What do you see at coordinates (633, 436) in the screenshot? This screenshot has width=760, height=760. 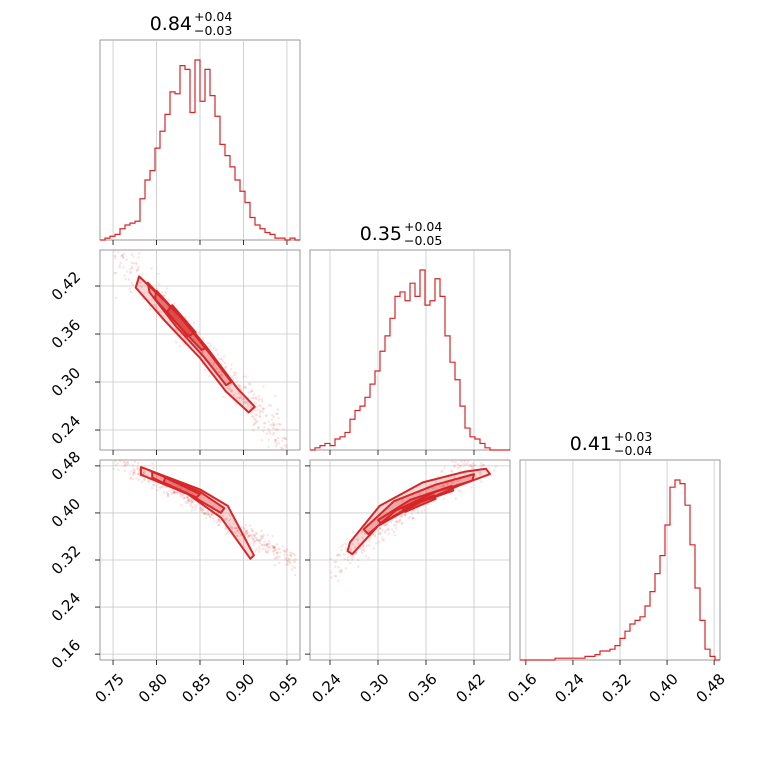 I see `title-plus: +0.03` at bounding box center [633, 436].